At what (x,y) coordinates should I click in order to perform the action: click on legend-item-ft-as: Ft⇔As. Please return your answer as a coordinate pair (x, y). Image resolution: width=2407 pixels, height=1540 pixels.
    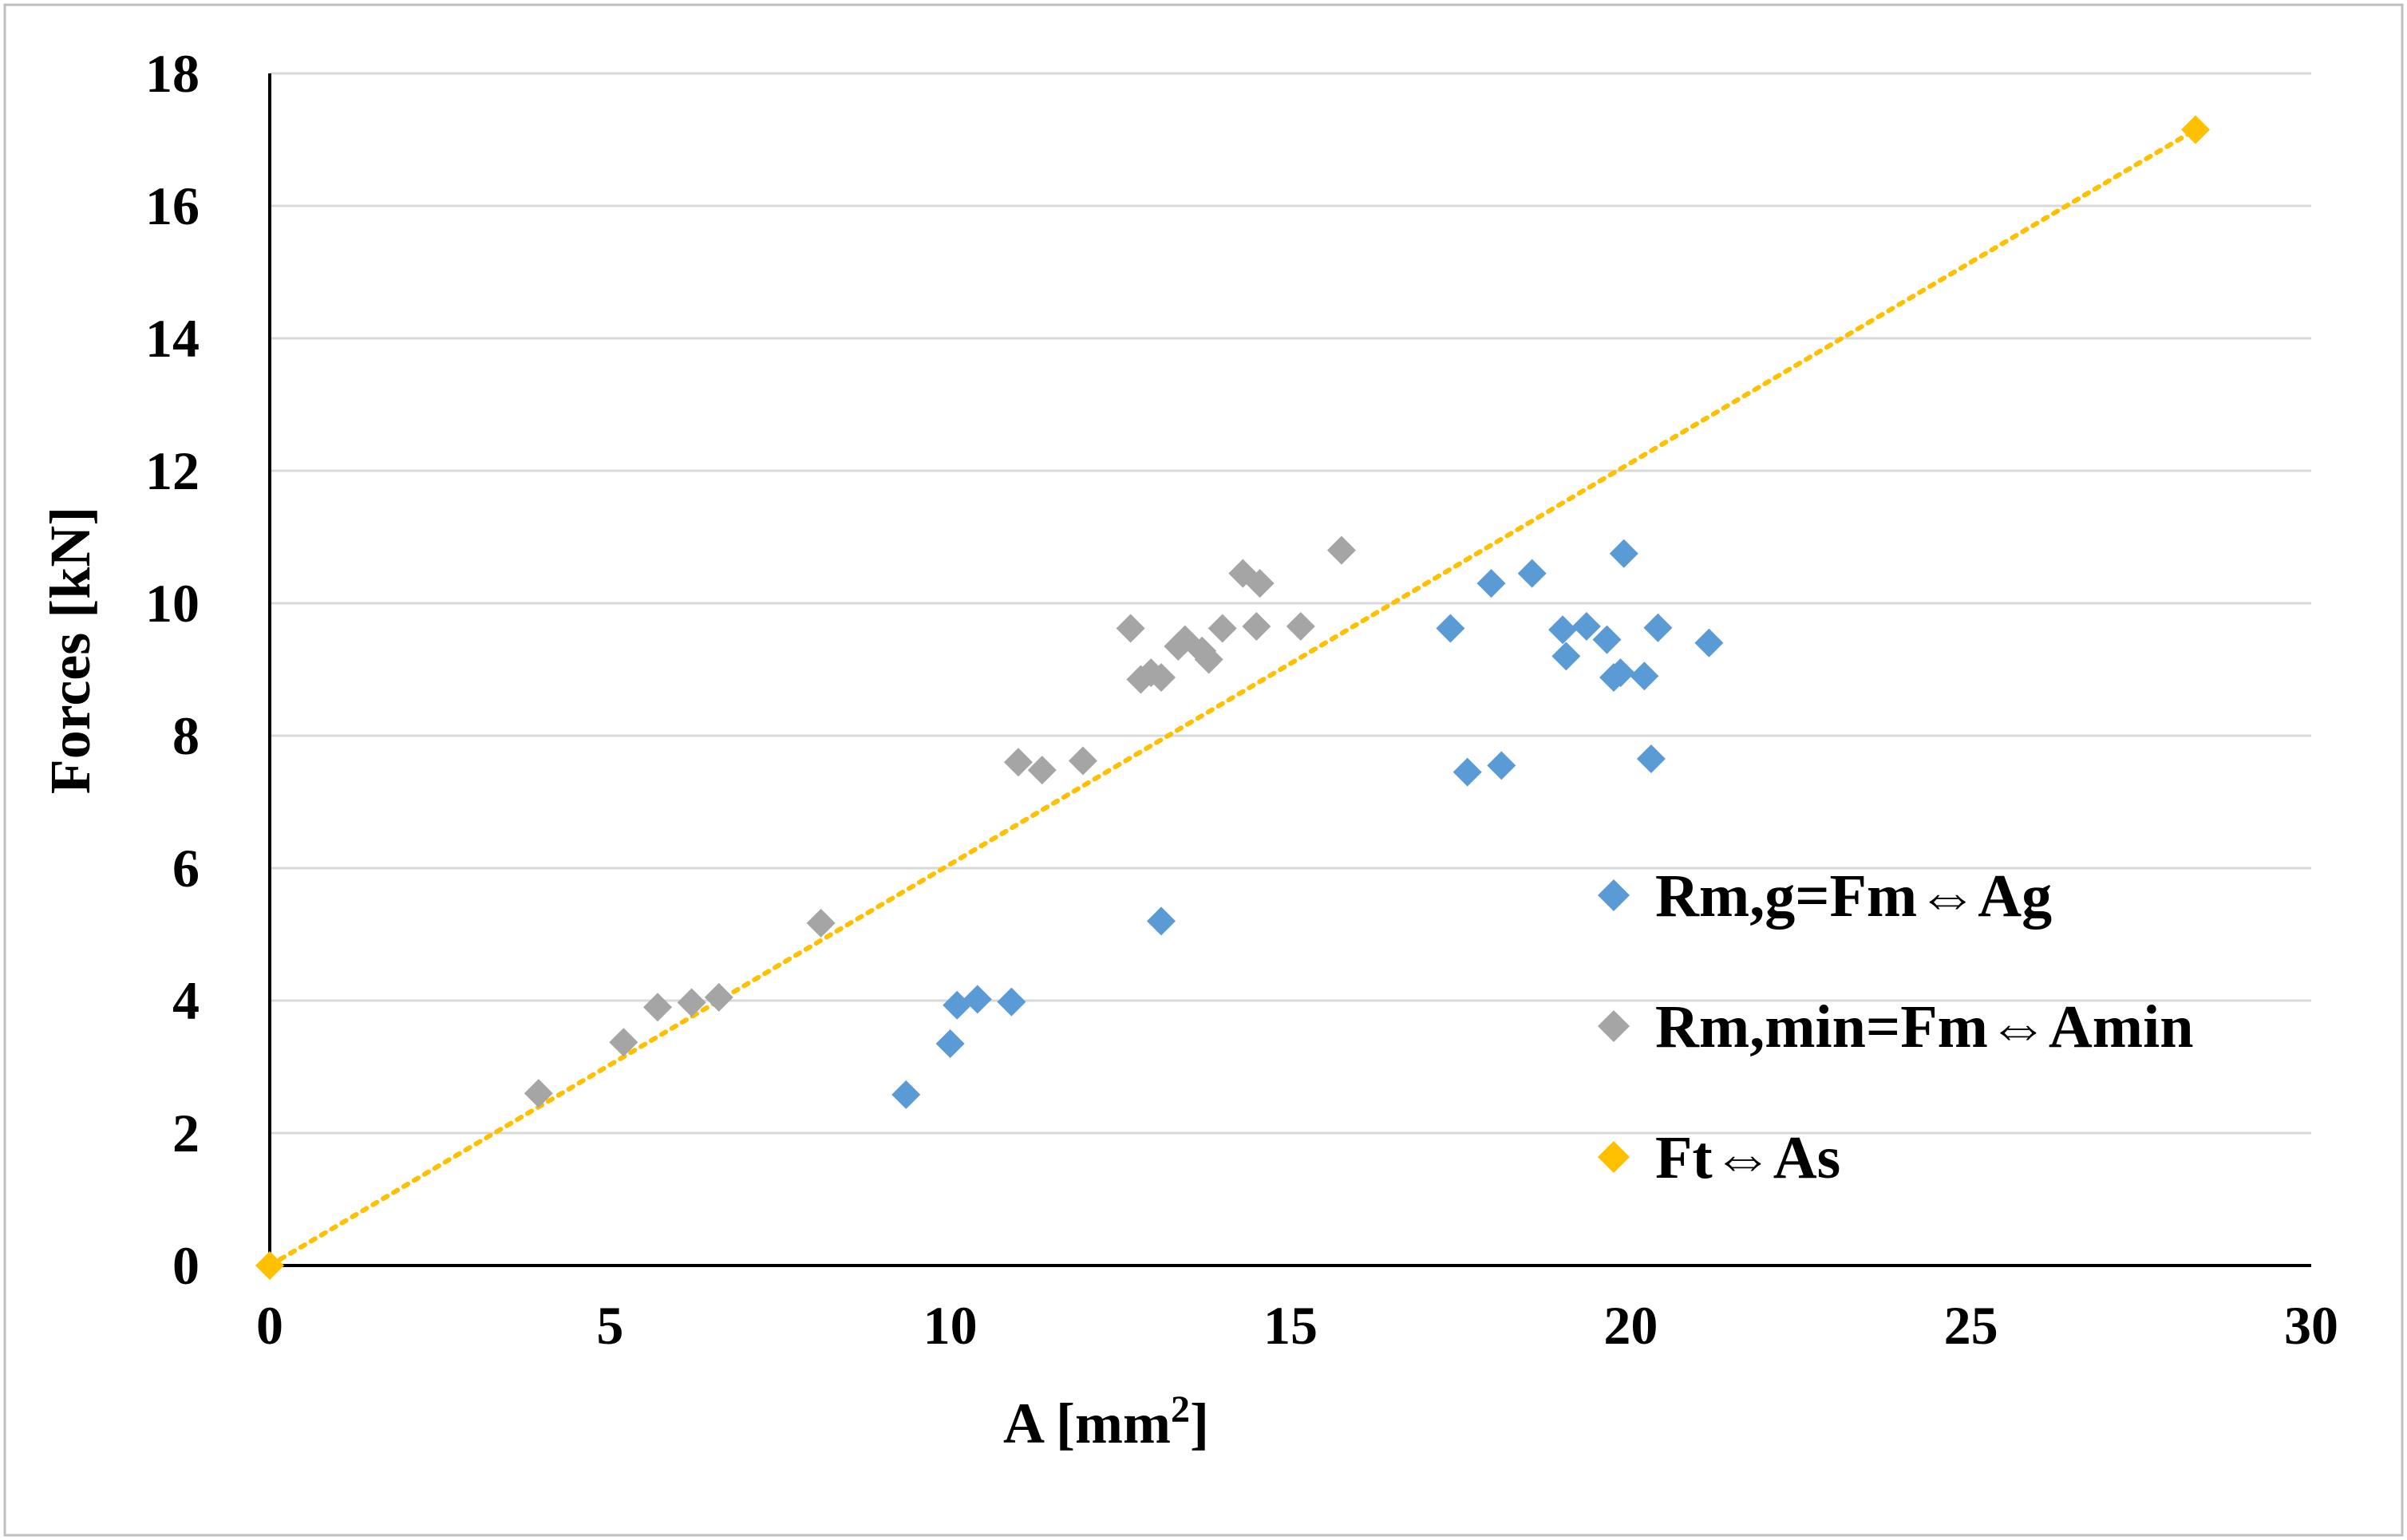
    Looking at the image, I should click on (1719, 1157).